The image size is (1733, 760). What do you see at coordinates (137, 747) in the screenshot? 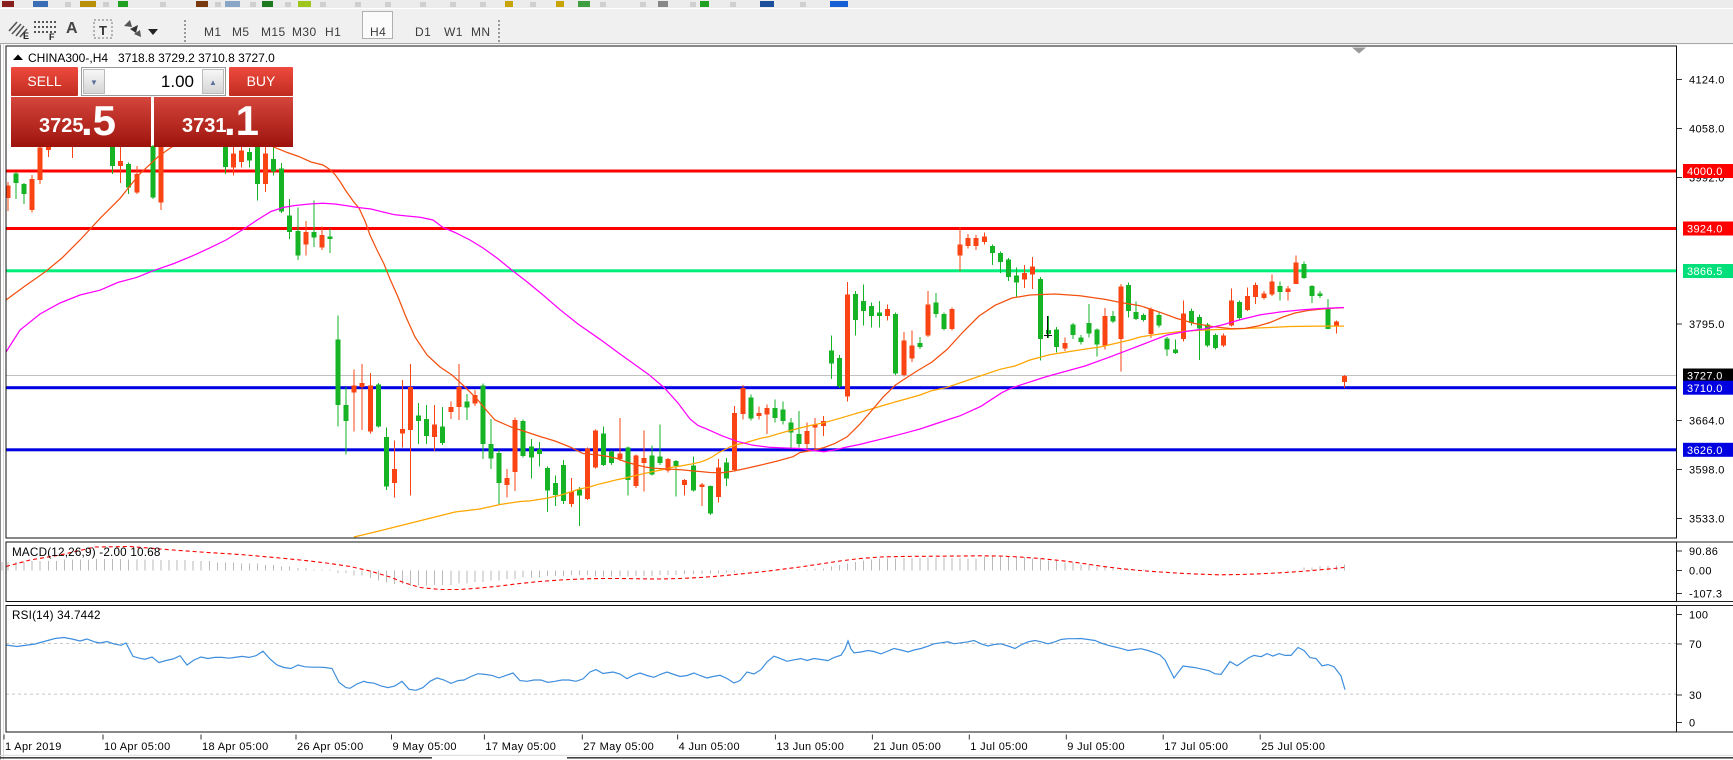
I see `svg-text: 10 Apr 05:00` at bounding box center [137, 747].